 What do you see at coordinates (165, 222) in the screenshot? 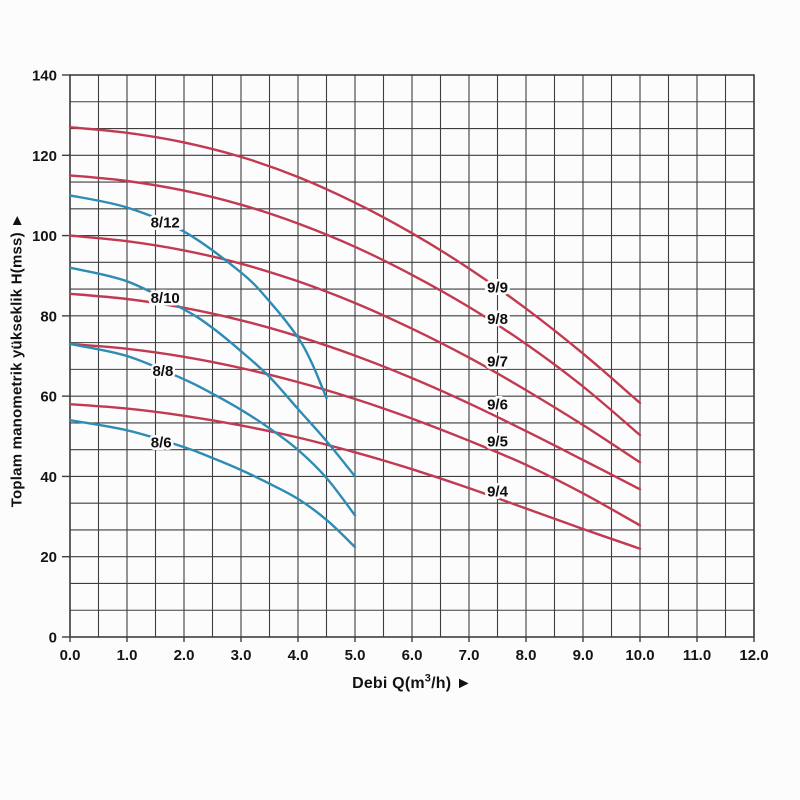
I see `curve-label-8-12: 8/12` at bounding box center [165, 222].